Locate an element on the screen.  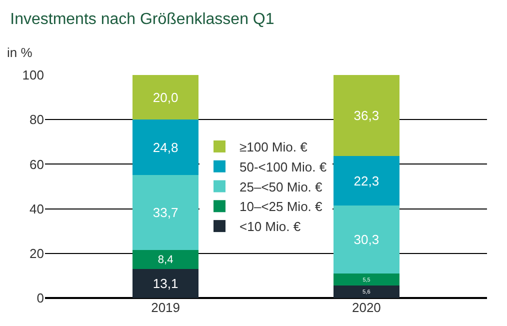
y-tick-label: 20 is located at coordinates (37, 253).